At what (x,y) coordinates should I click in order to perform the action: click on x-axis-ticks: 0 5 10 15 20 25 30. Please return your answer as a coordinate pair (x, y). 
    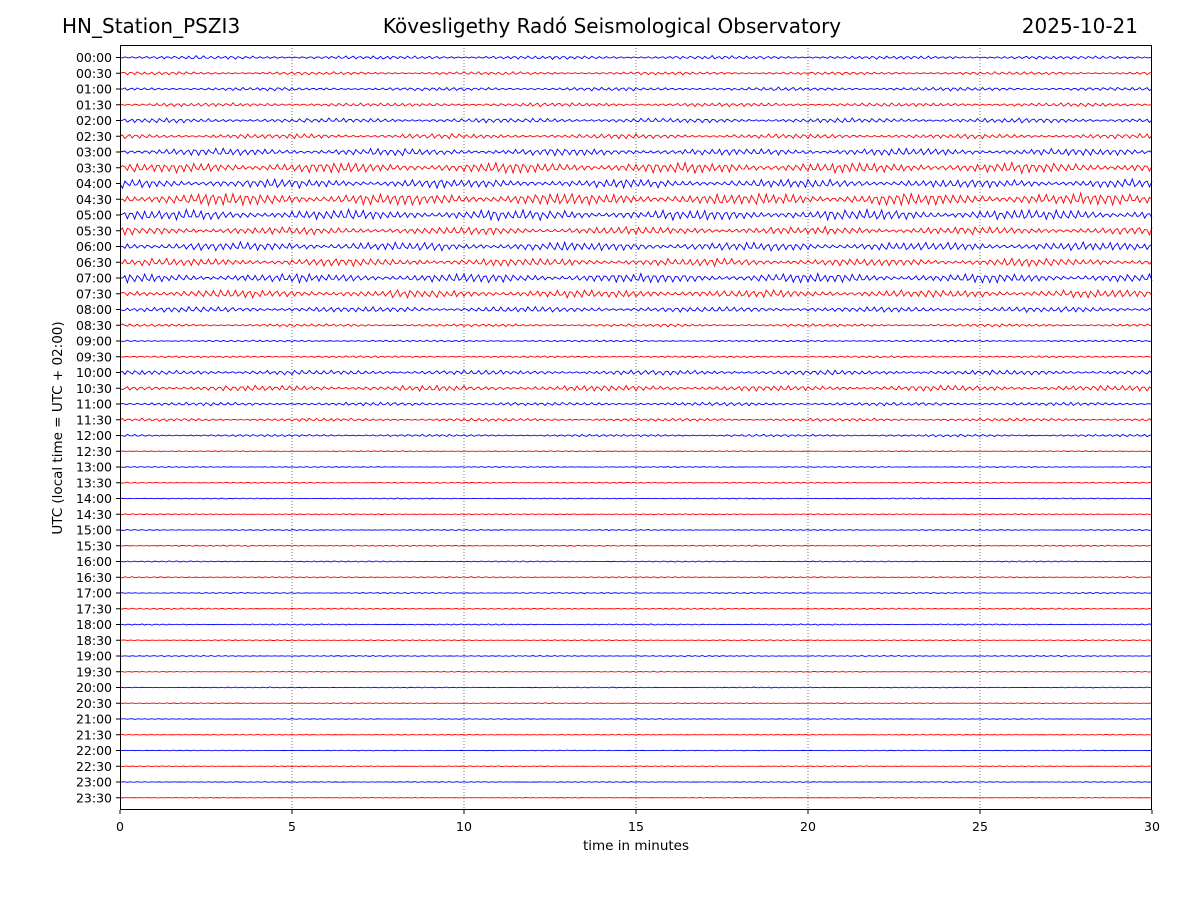
    Looking at the image, I should click on (638, 822).